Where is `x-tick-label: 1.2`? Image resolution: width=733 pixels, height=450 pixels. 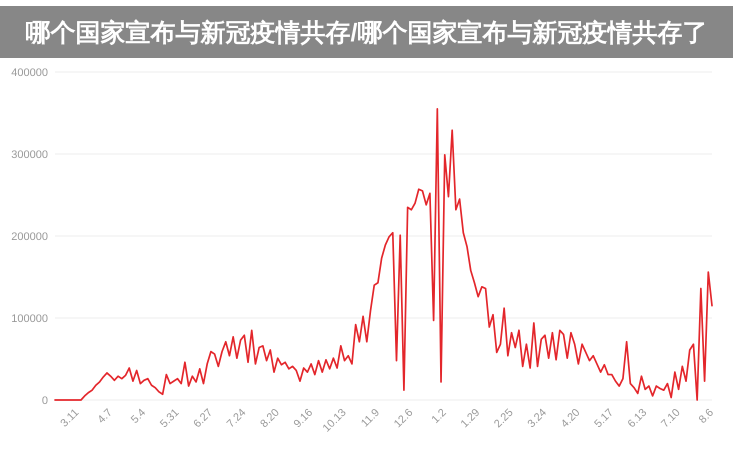
x-tick-label: 1.2 is located at coordinates (439, 416).